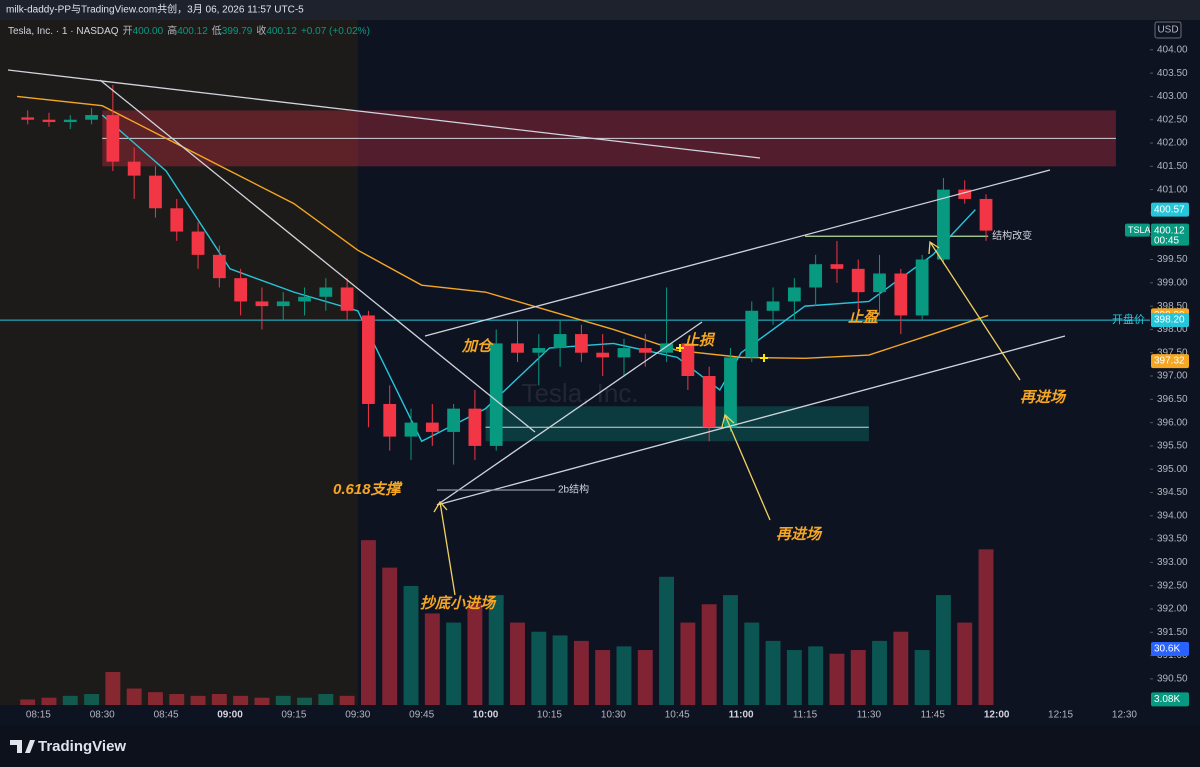 This screenshot has height=767, width=1200. What do you see at coordinates (1172, 632) in the screenshot?
I see `y-tick-label: 391.50` at bounding box center [1172, 632].